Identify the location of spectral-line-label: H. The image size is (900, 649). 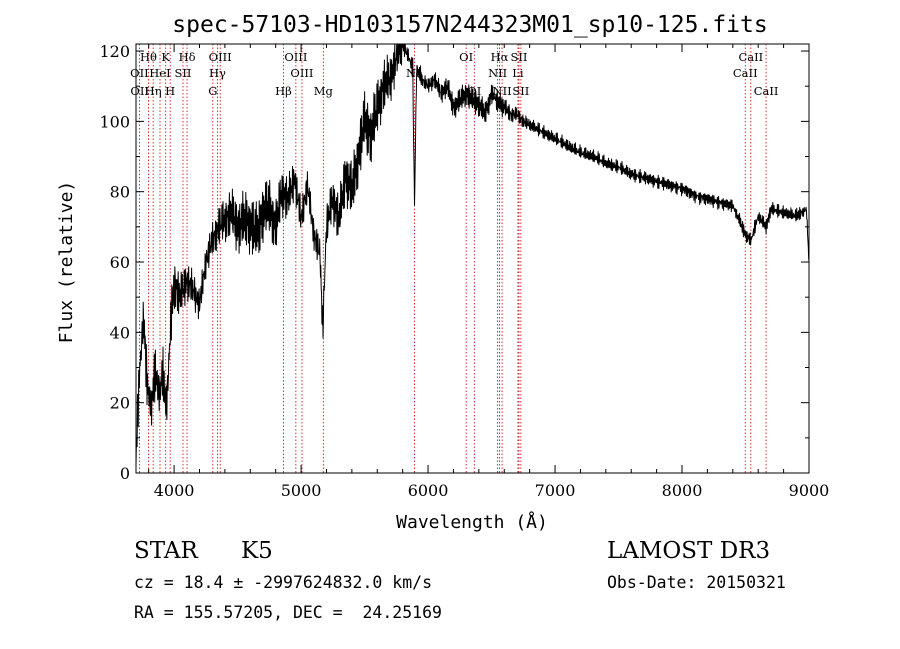
(170, 91).